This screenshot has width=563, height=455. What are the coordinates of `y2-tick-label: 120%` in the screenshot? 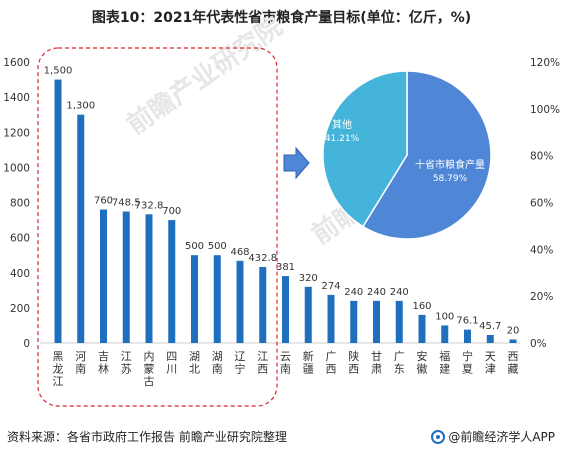 It's located at (545, 63).